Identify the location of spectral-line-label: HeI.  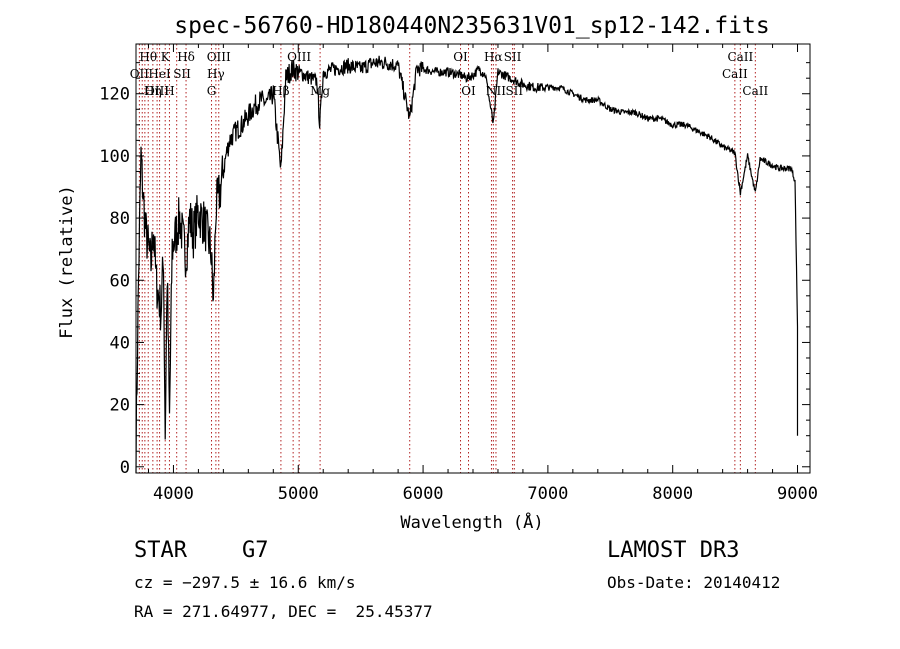
(159, 74).